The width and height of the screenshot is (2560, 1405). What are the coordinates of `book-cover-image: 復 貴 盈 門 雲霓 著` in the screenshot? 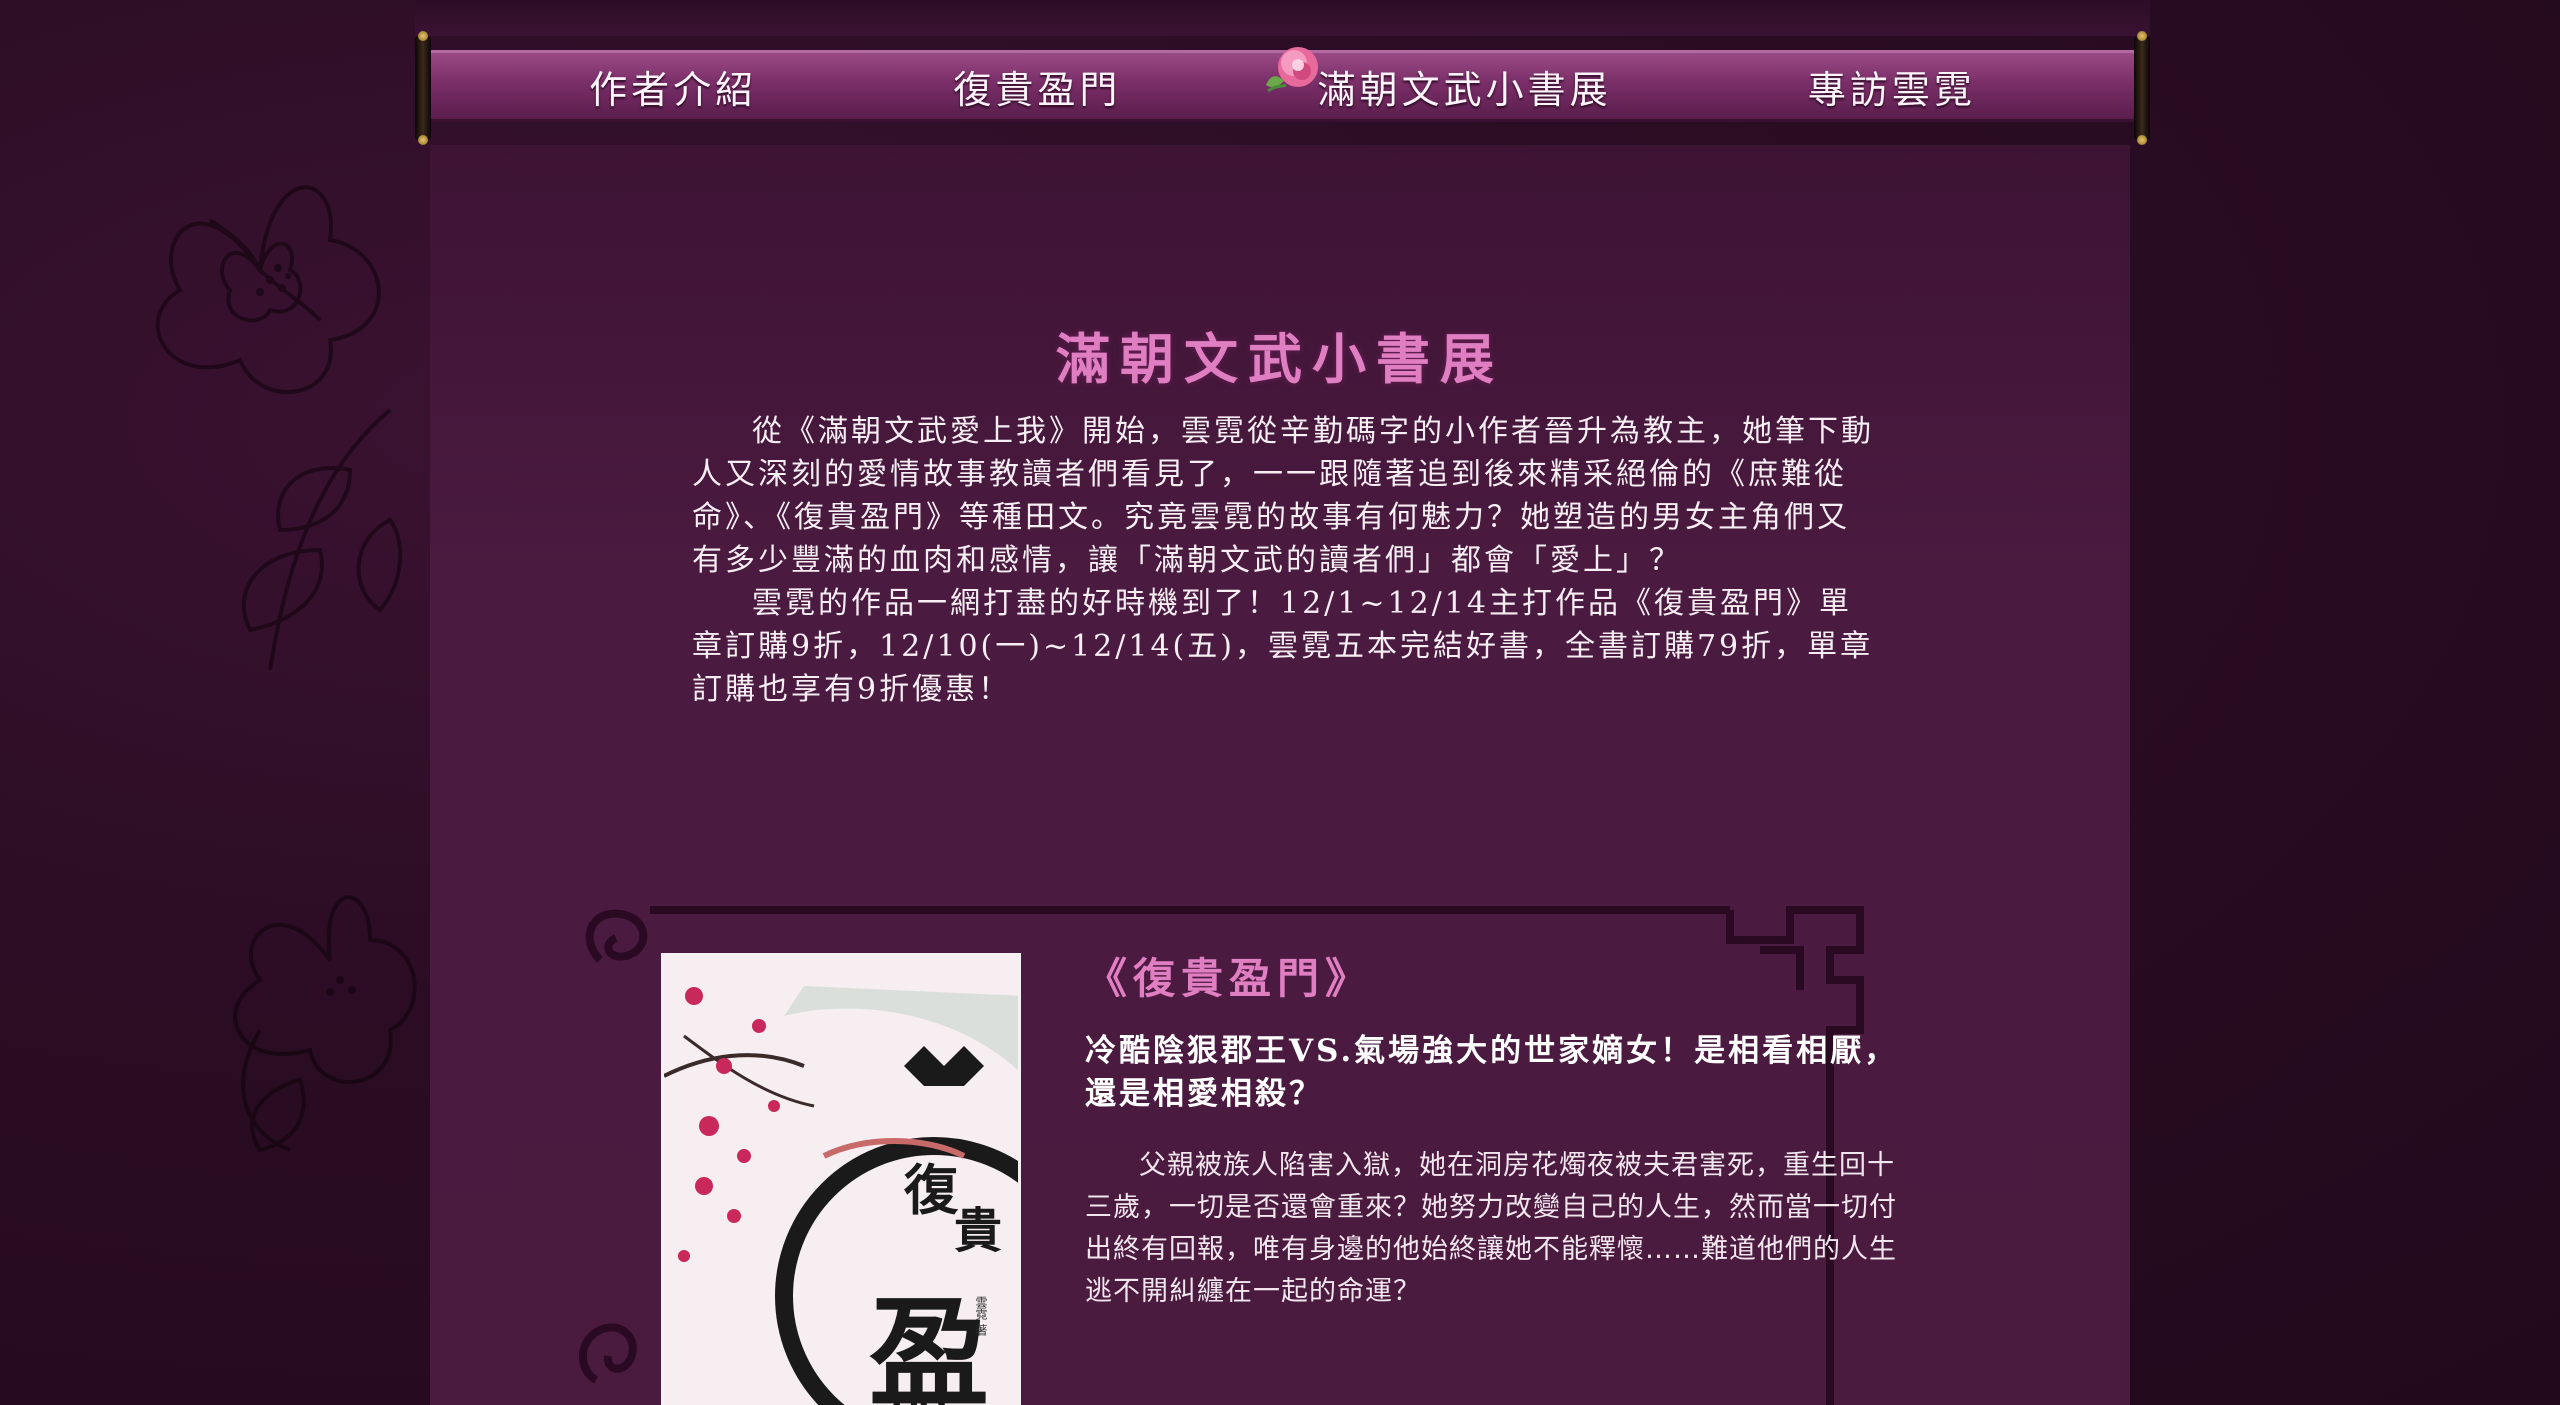 It's located at (841, 1179).